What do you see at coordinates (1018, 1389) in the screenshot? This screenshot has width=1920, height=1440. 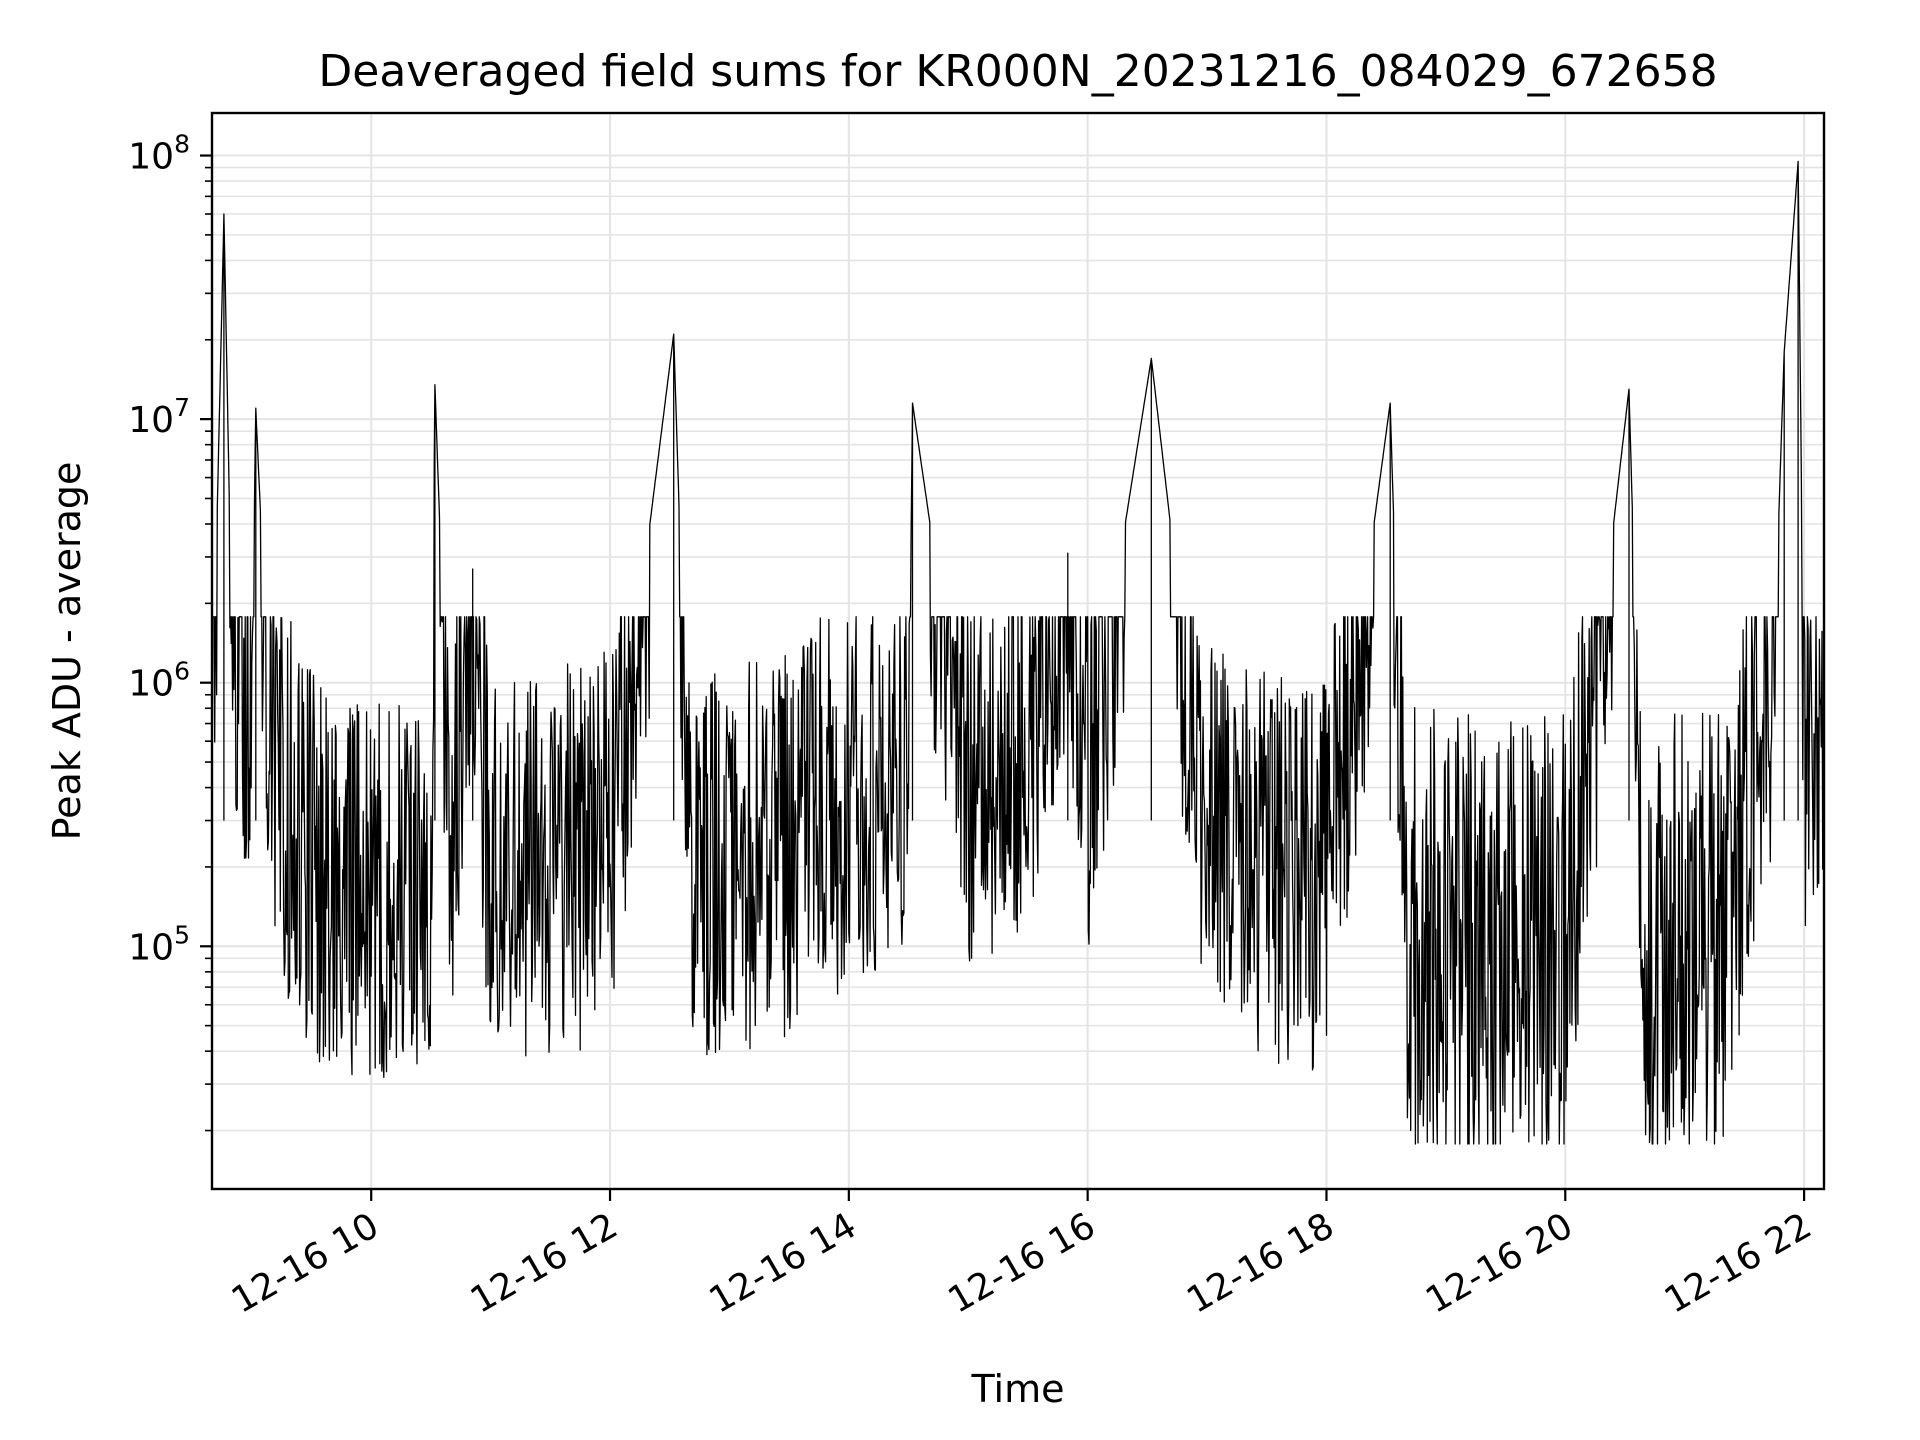 I see `x-axis-label: Time` at bounding box center [1018, 1389].